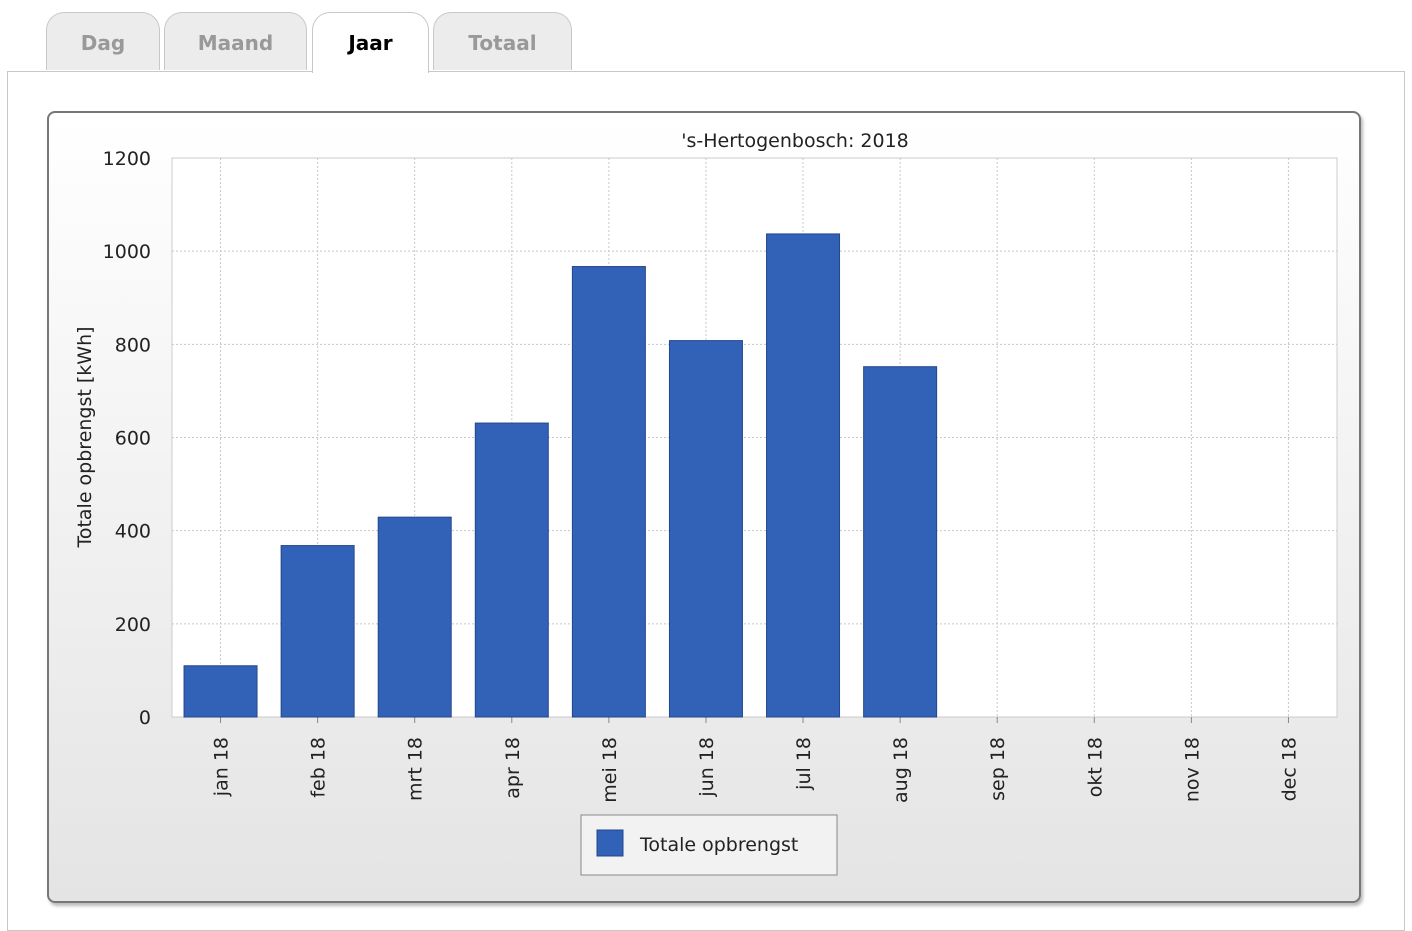  I want to click on x-tick-label: jun 18, so click(707, 767).